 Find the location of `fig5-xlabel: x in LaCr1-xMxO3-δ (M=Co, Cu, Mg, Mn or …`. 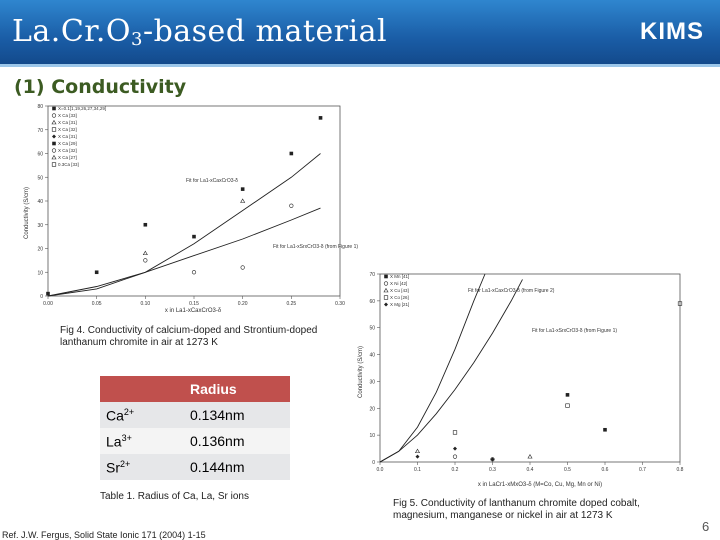

fig5-xlabel: x in LaCr1-xMxO3-δ (M=Co, Cu, Mg, Mn or … is located at coordinates (540, 485).